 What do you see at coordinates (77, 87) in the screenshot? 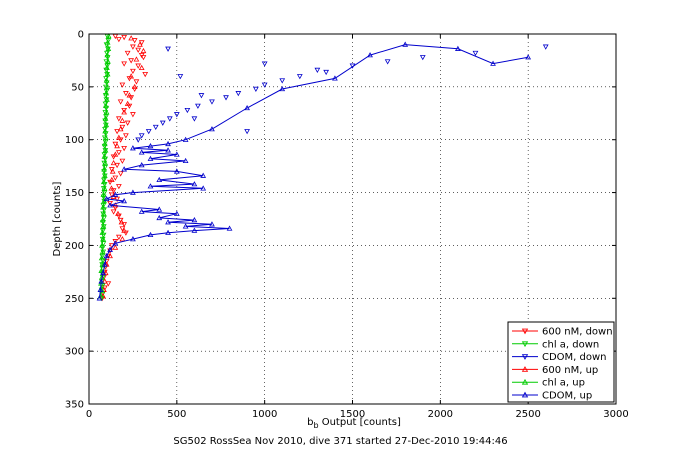
I see `y-tick-label: 50` at bounding box center [77, 87].